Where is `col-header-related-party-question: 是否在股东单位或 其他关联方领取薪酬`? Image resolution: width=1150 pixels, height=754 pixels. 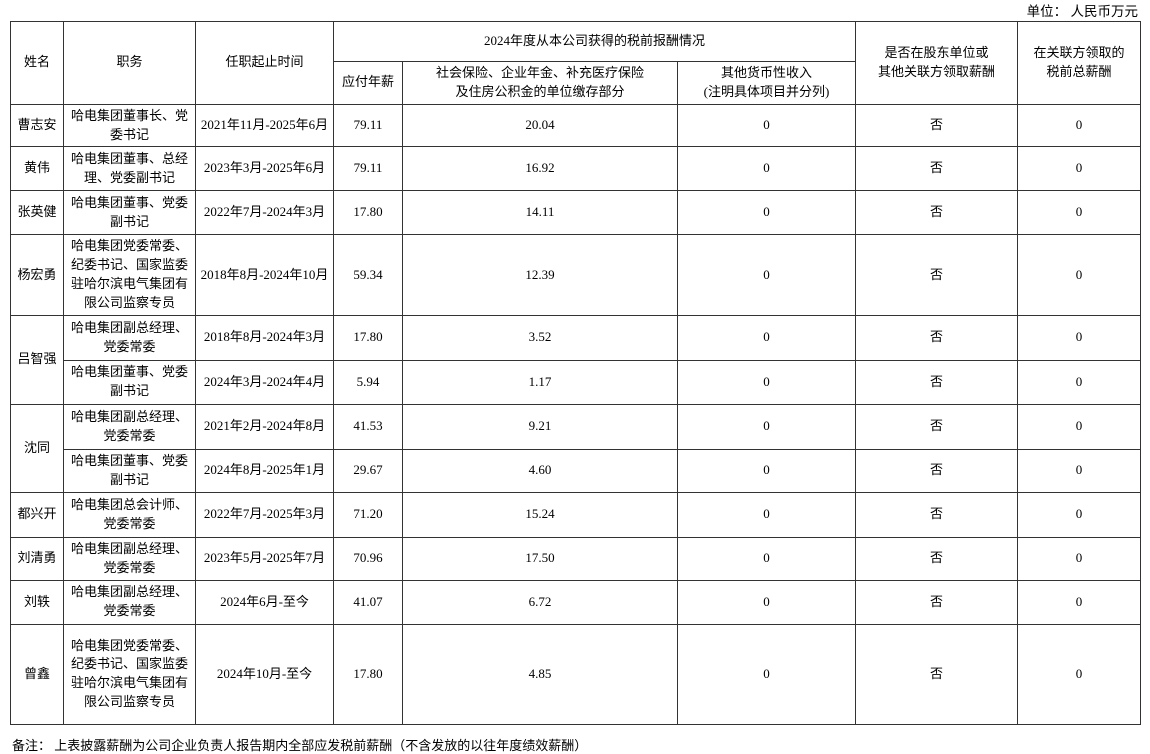
col-header-related-party-question: 是否在股东单位或 其他关联方领取薪酬 is located at coordinates (937, 63).